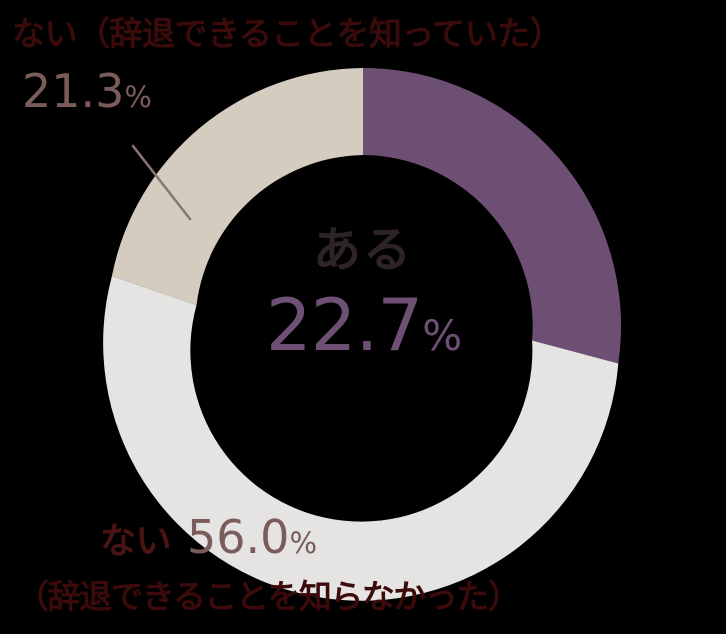 The width and height of the screenshot is (726, 634). Describe the element at coordinates (268, 596) in the screenshot. I see `callout-label-nai-unknown-sub: （辞退できることを知らなかった）` at that location.